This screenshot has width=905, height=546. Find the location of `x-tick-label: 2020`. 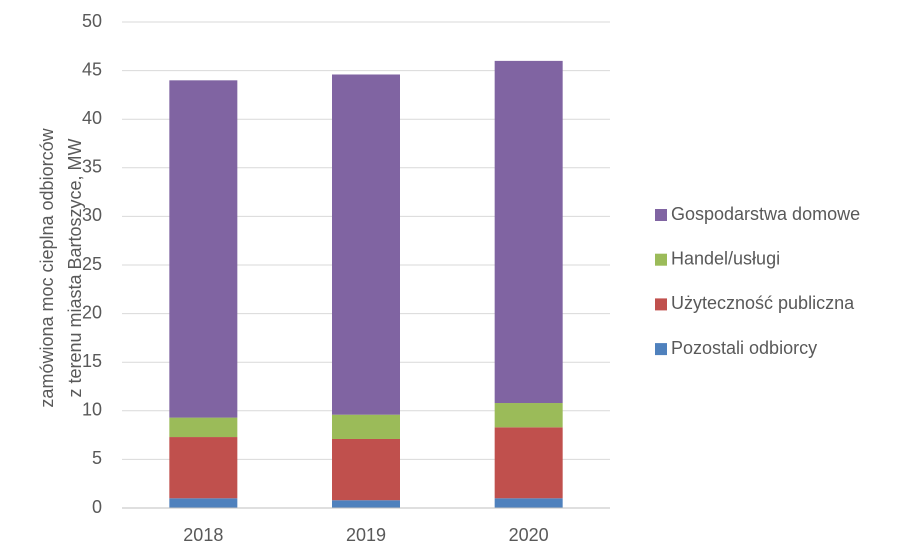

x-tick-label: 2020 is located at coordinates (529, 535).